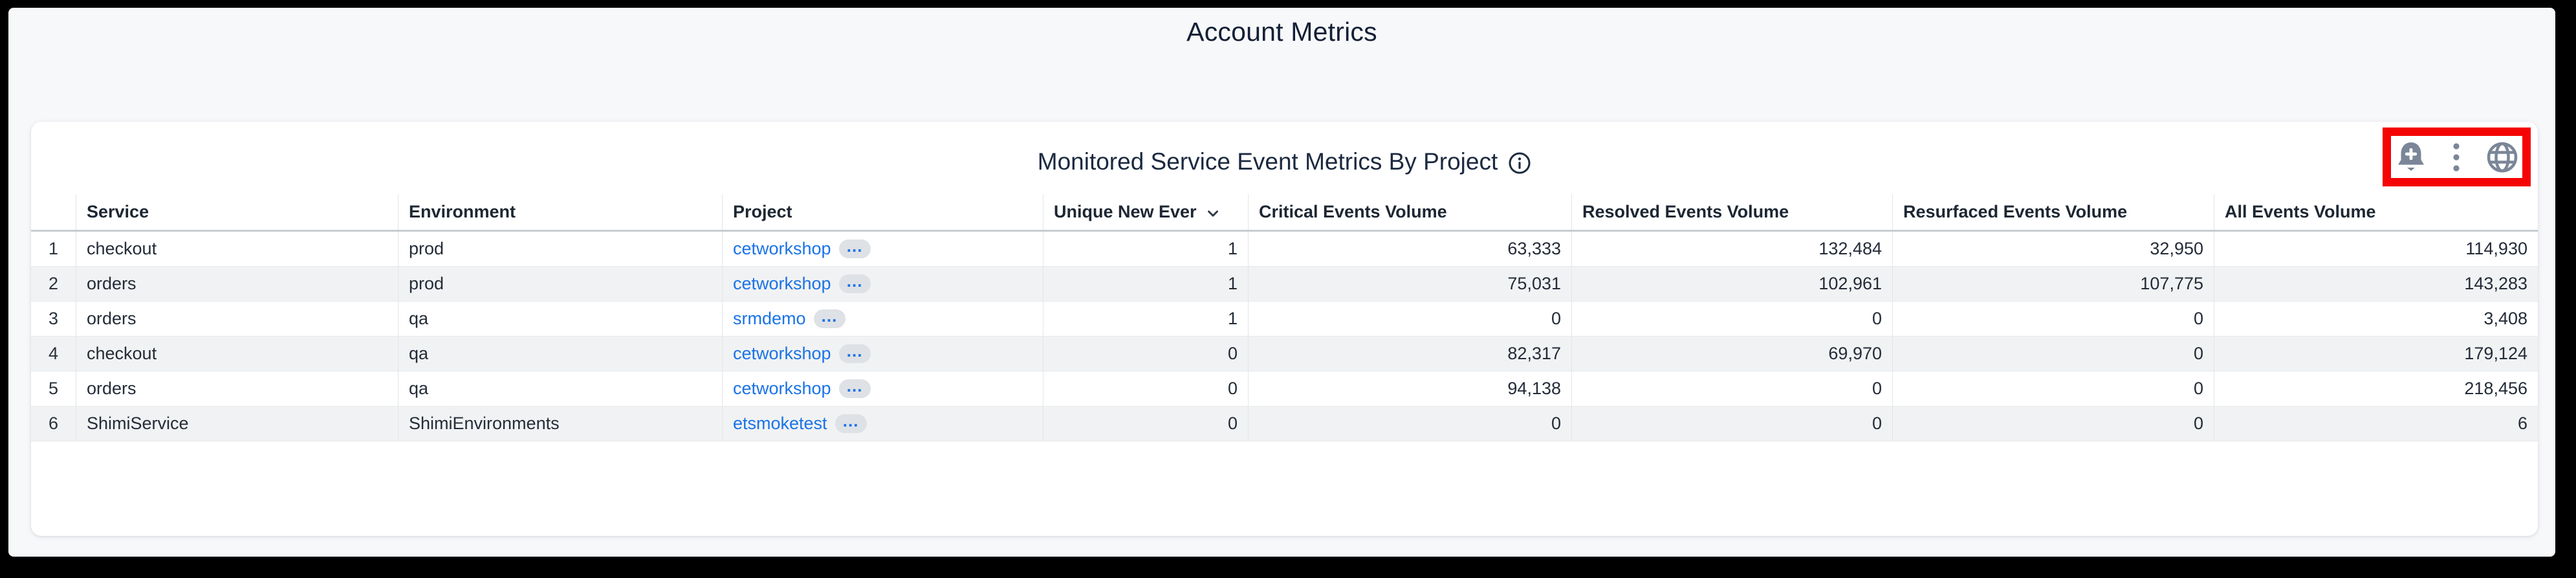  I want to click on critical-events-volume-value: 82,317, so click(1410, 354).